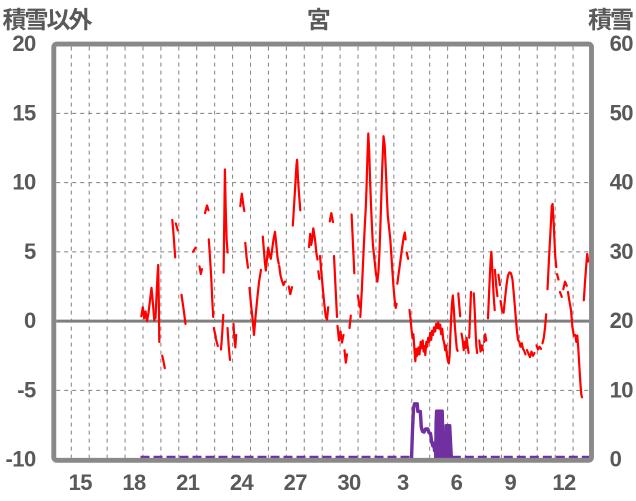 Image resolution: width=636 pixels, height=501 pixels. What do you see at coordinates (21, 459) in the screenshot?
I see `svg-text: -10` at bounding box center [21, 459].